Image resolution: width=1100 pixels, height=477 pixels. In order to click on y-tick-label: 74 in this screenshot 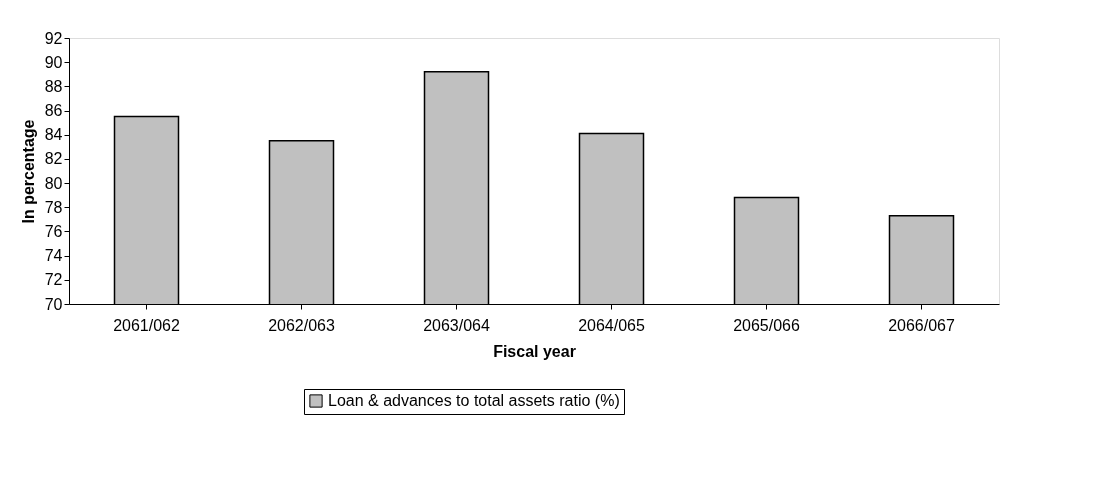, I will do `click(53, 256)`.